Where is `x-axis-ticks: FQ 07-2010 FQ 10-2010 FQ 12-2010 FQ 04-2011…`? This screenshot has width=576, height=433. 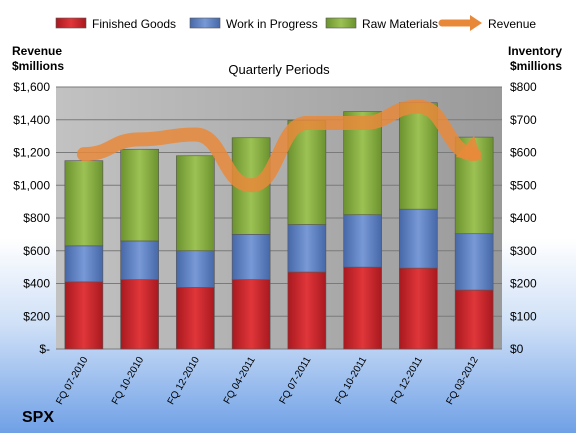 x-axis-ticks: FQ 07-2010 FQ 10-2010 FQ 12-2010 FQ 04-2011… is located at coordinates (267, 381).